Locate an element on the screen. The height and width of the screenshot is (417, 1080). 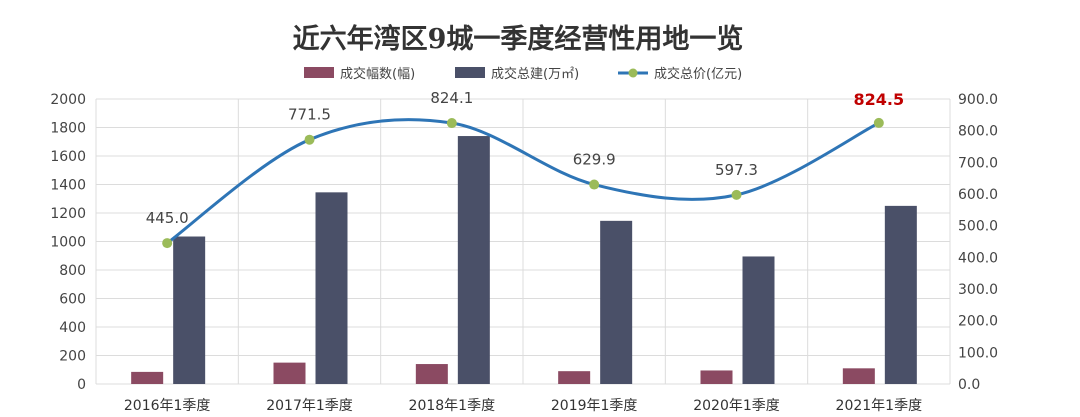
right-tick-label: 900.0 is located at coordinates (978, 100).